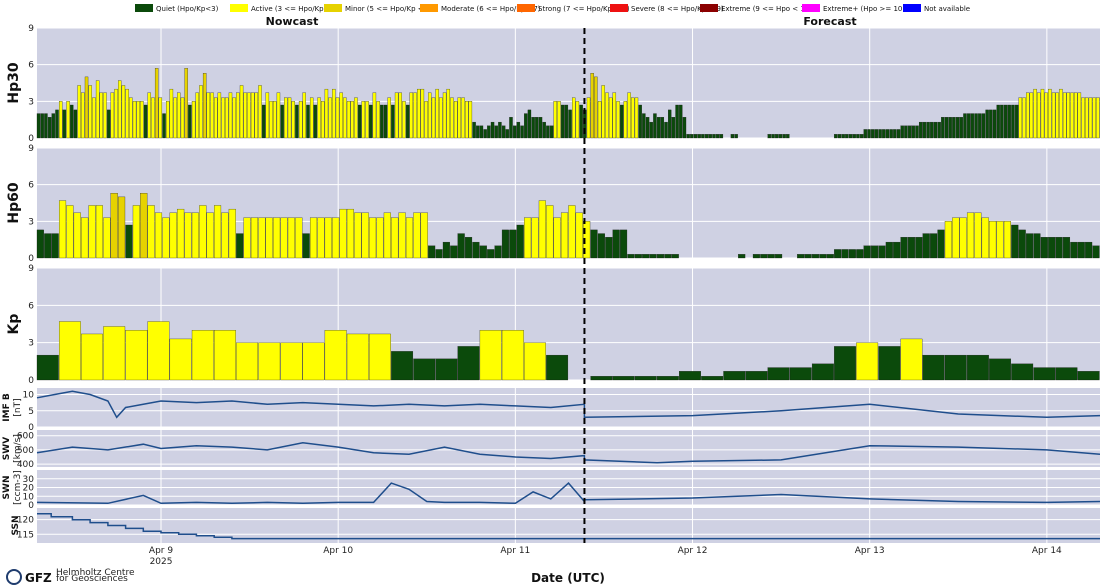 The height and width of the screenshot is (587, 1100). I want to click on y-tick-label: 5, so click(31, 412).